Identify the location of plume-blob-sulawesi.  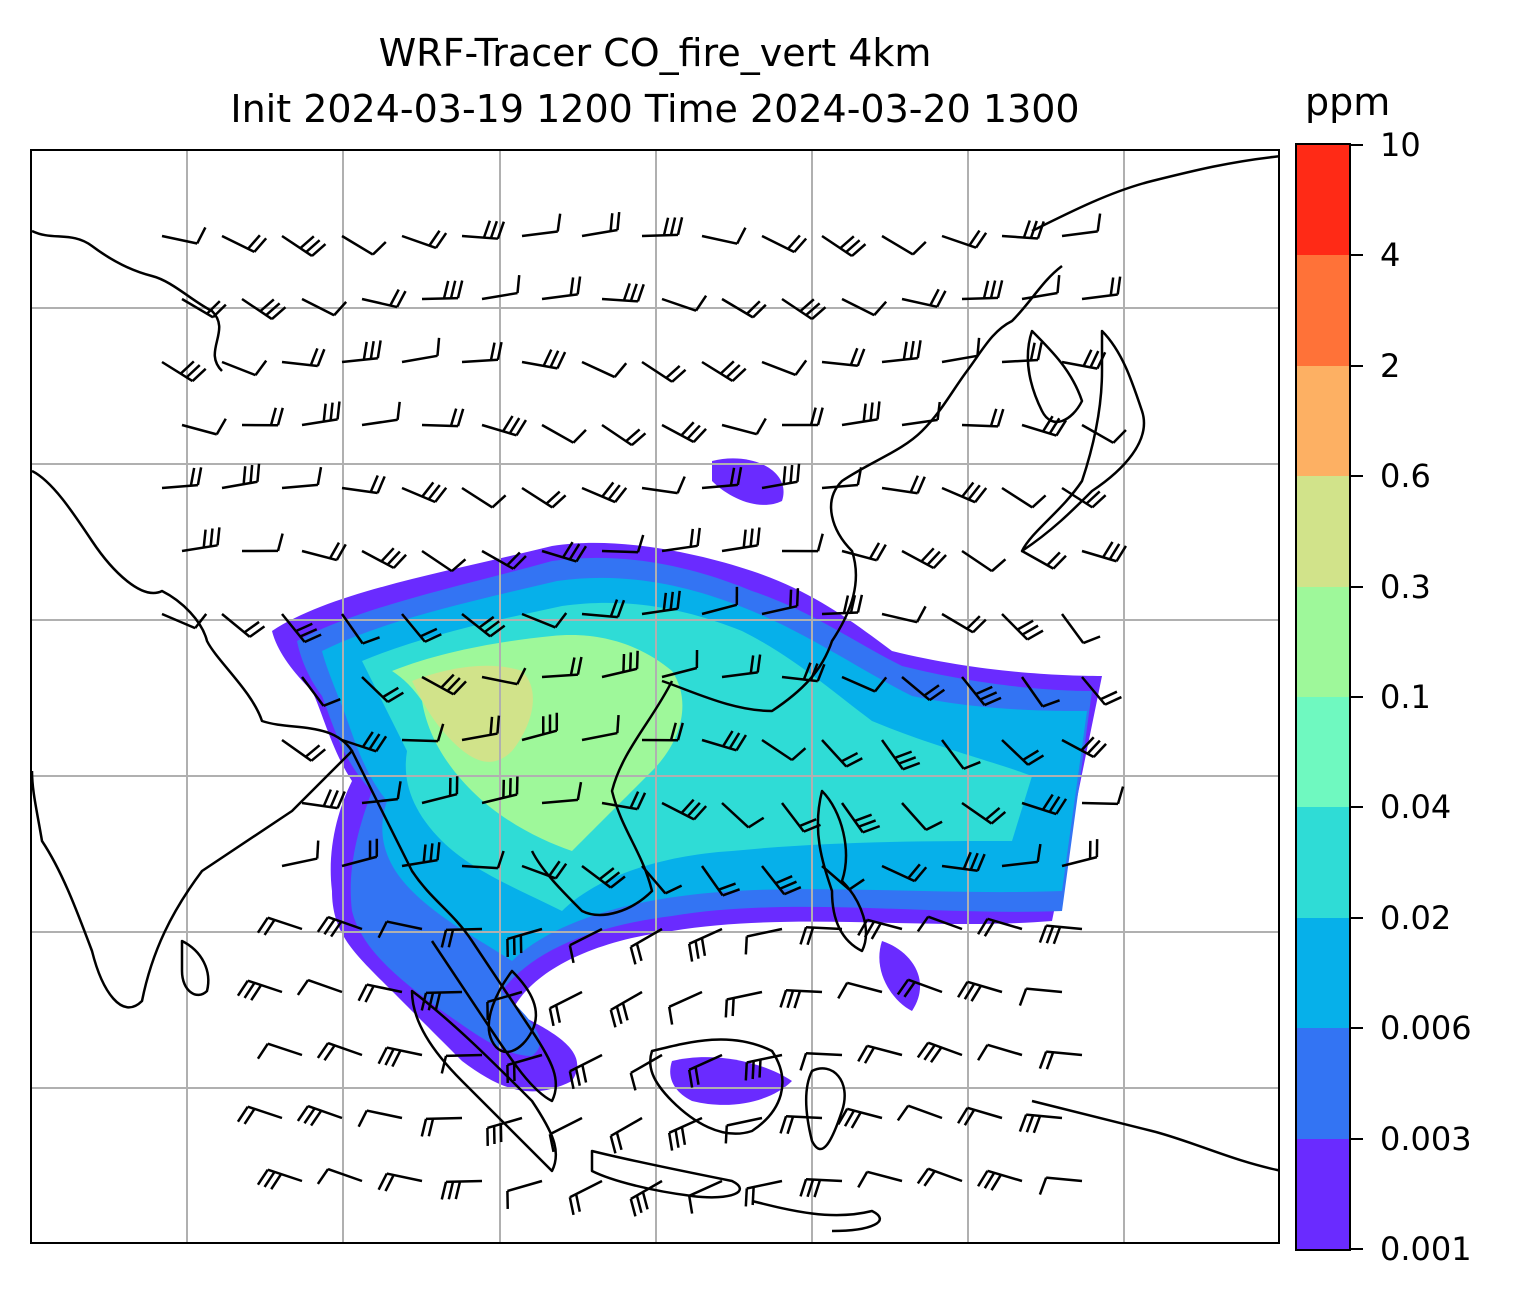
(731, 1081).